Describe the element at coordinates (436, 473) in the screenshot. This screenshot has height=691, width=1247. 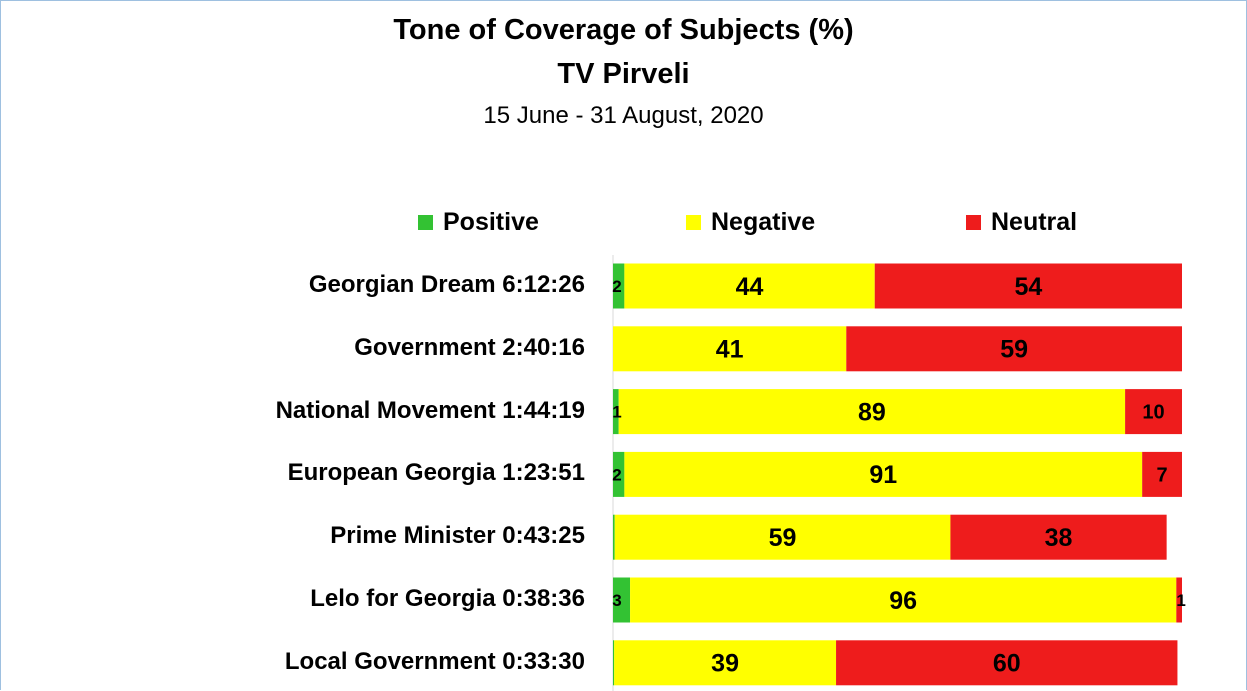
I see `category-label: European Georgia 1:23:51` at that location.